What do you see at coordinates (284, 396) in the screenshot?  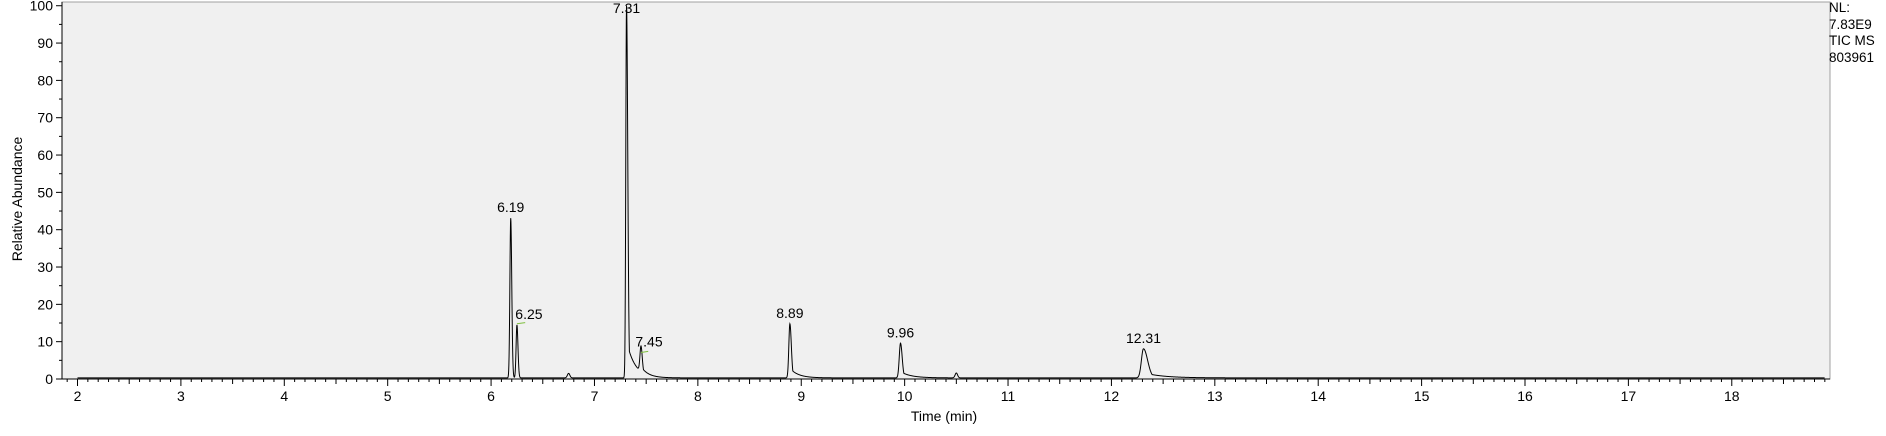 I see `x-tick-label: 4` at bounding box center [284, 396].